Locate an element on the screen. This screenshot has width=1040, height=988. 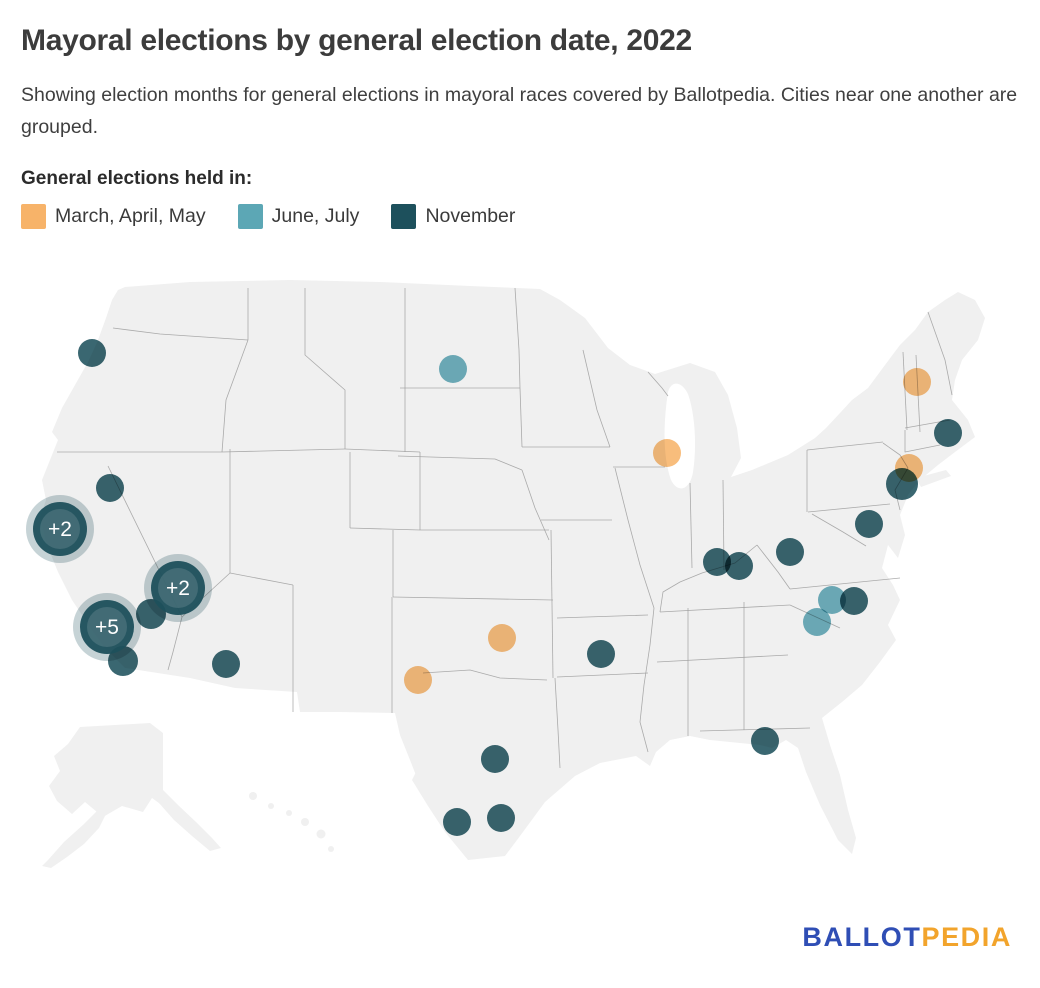
logo-ballot-text: BALLOT is located at coordinates (862, 937).